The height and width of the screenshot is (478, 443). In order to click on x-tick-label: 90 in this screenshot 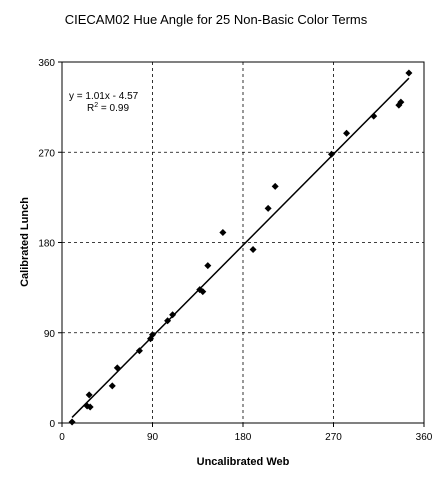, I will do `click(153, 437)`.